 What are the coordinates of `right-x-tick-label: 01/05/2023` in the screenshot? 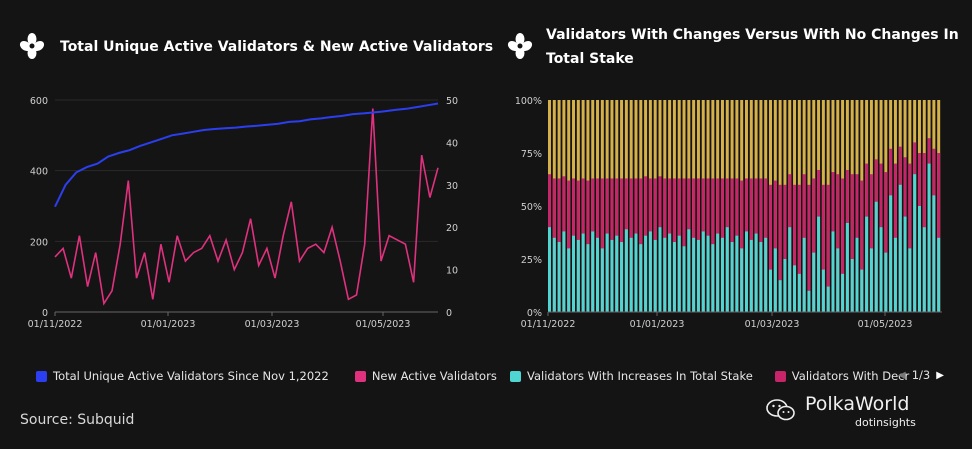 It's located at (885, 324).